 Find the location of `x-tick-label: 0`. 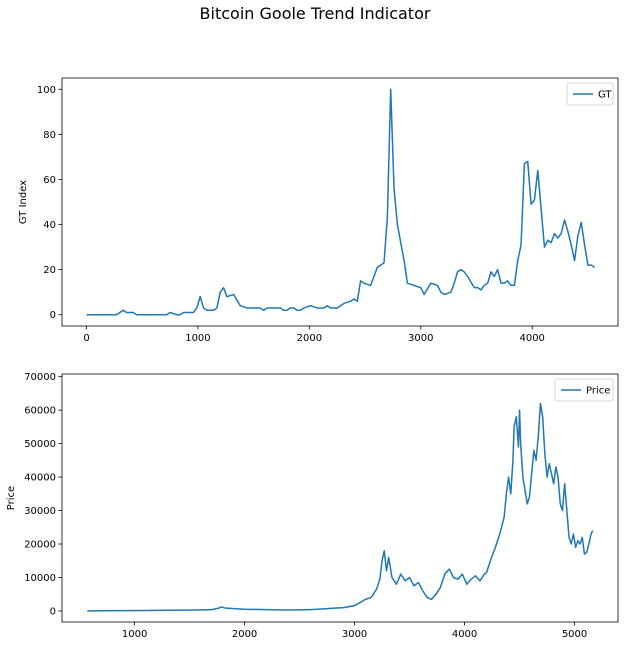

x-tick-label: 0 is located at coordinates (86, 338).